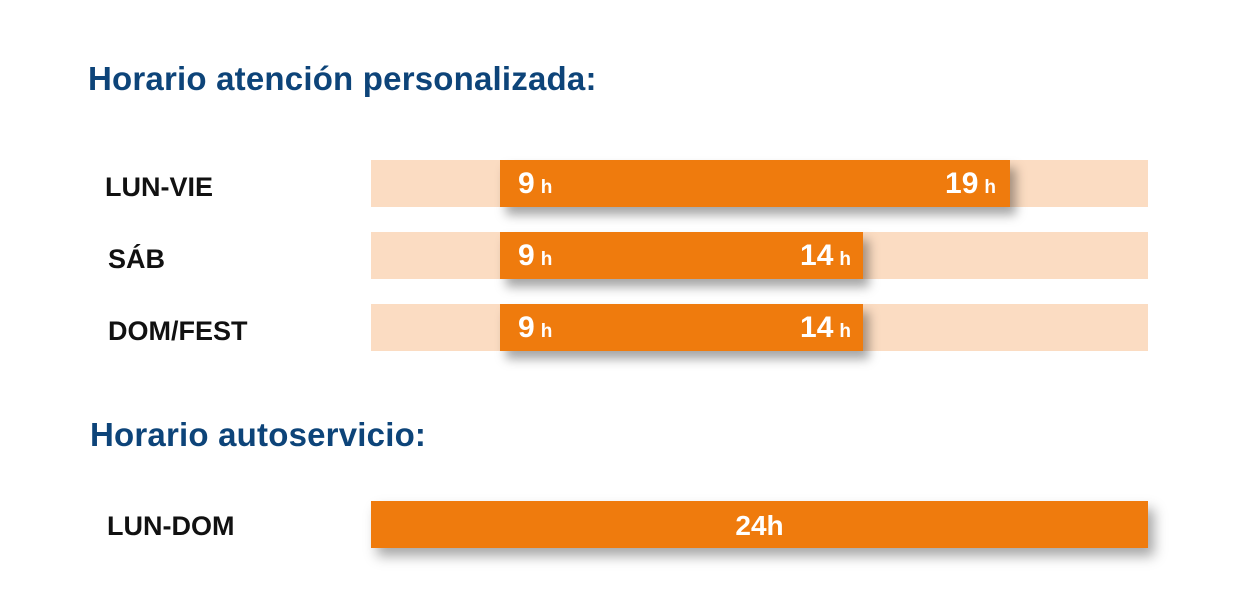 This screenshot has height=599, width=1241. Describe the element at coordinates (171, 526) in the screenshot. I see `day-label-lun-dom: LUN-DOM` at that location.